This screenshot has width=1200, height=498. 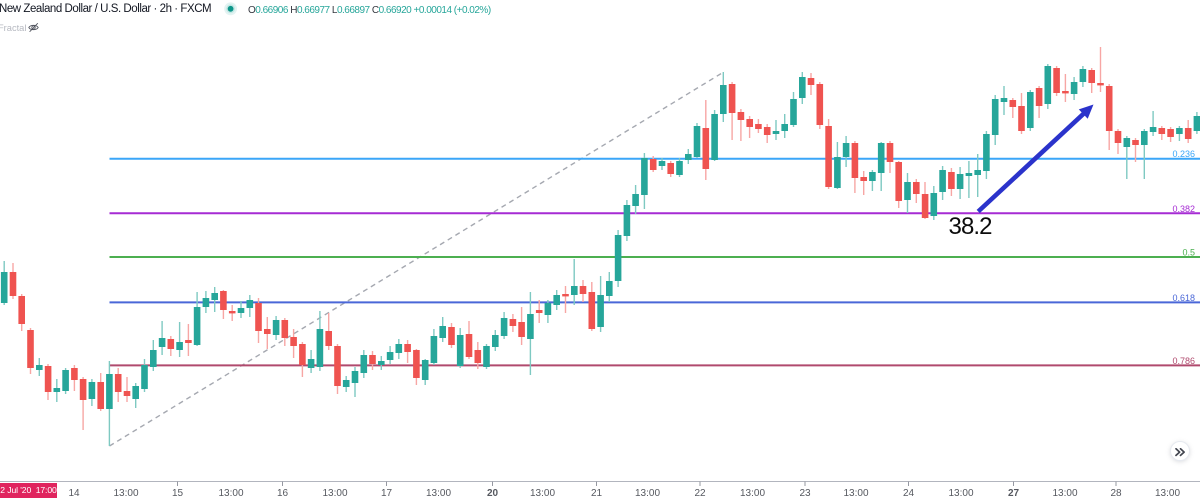 What do you see at coordinates (1188, 253) in the screenshot?
I see `svg-text: 0.5` at bounding box center [1188, 253].